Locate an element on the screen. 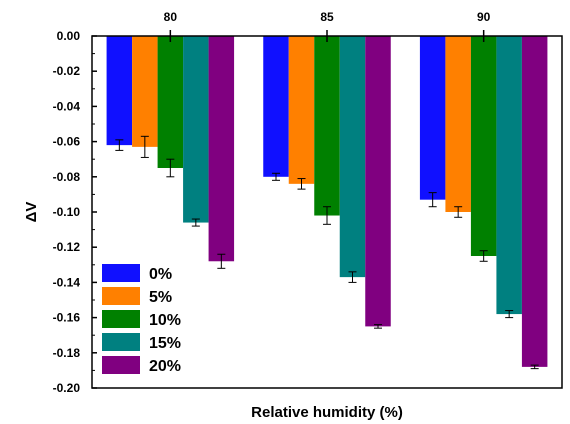 Image resolution: width=570 pixels, height=424 pixels. y-tick-label: -0.12 is located at coordinates (67, 247).